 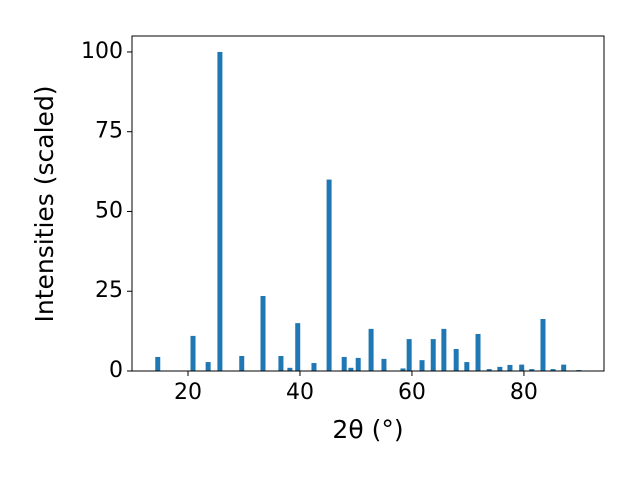 What do you see at coordinates (109, 210) in the screenshot?
I see `y-tick-label: 50` at bounding box center [109, 210].